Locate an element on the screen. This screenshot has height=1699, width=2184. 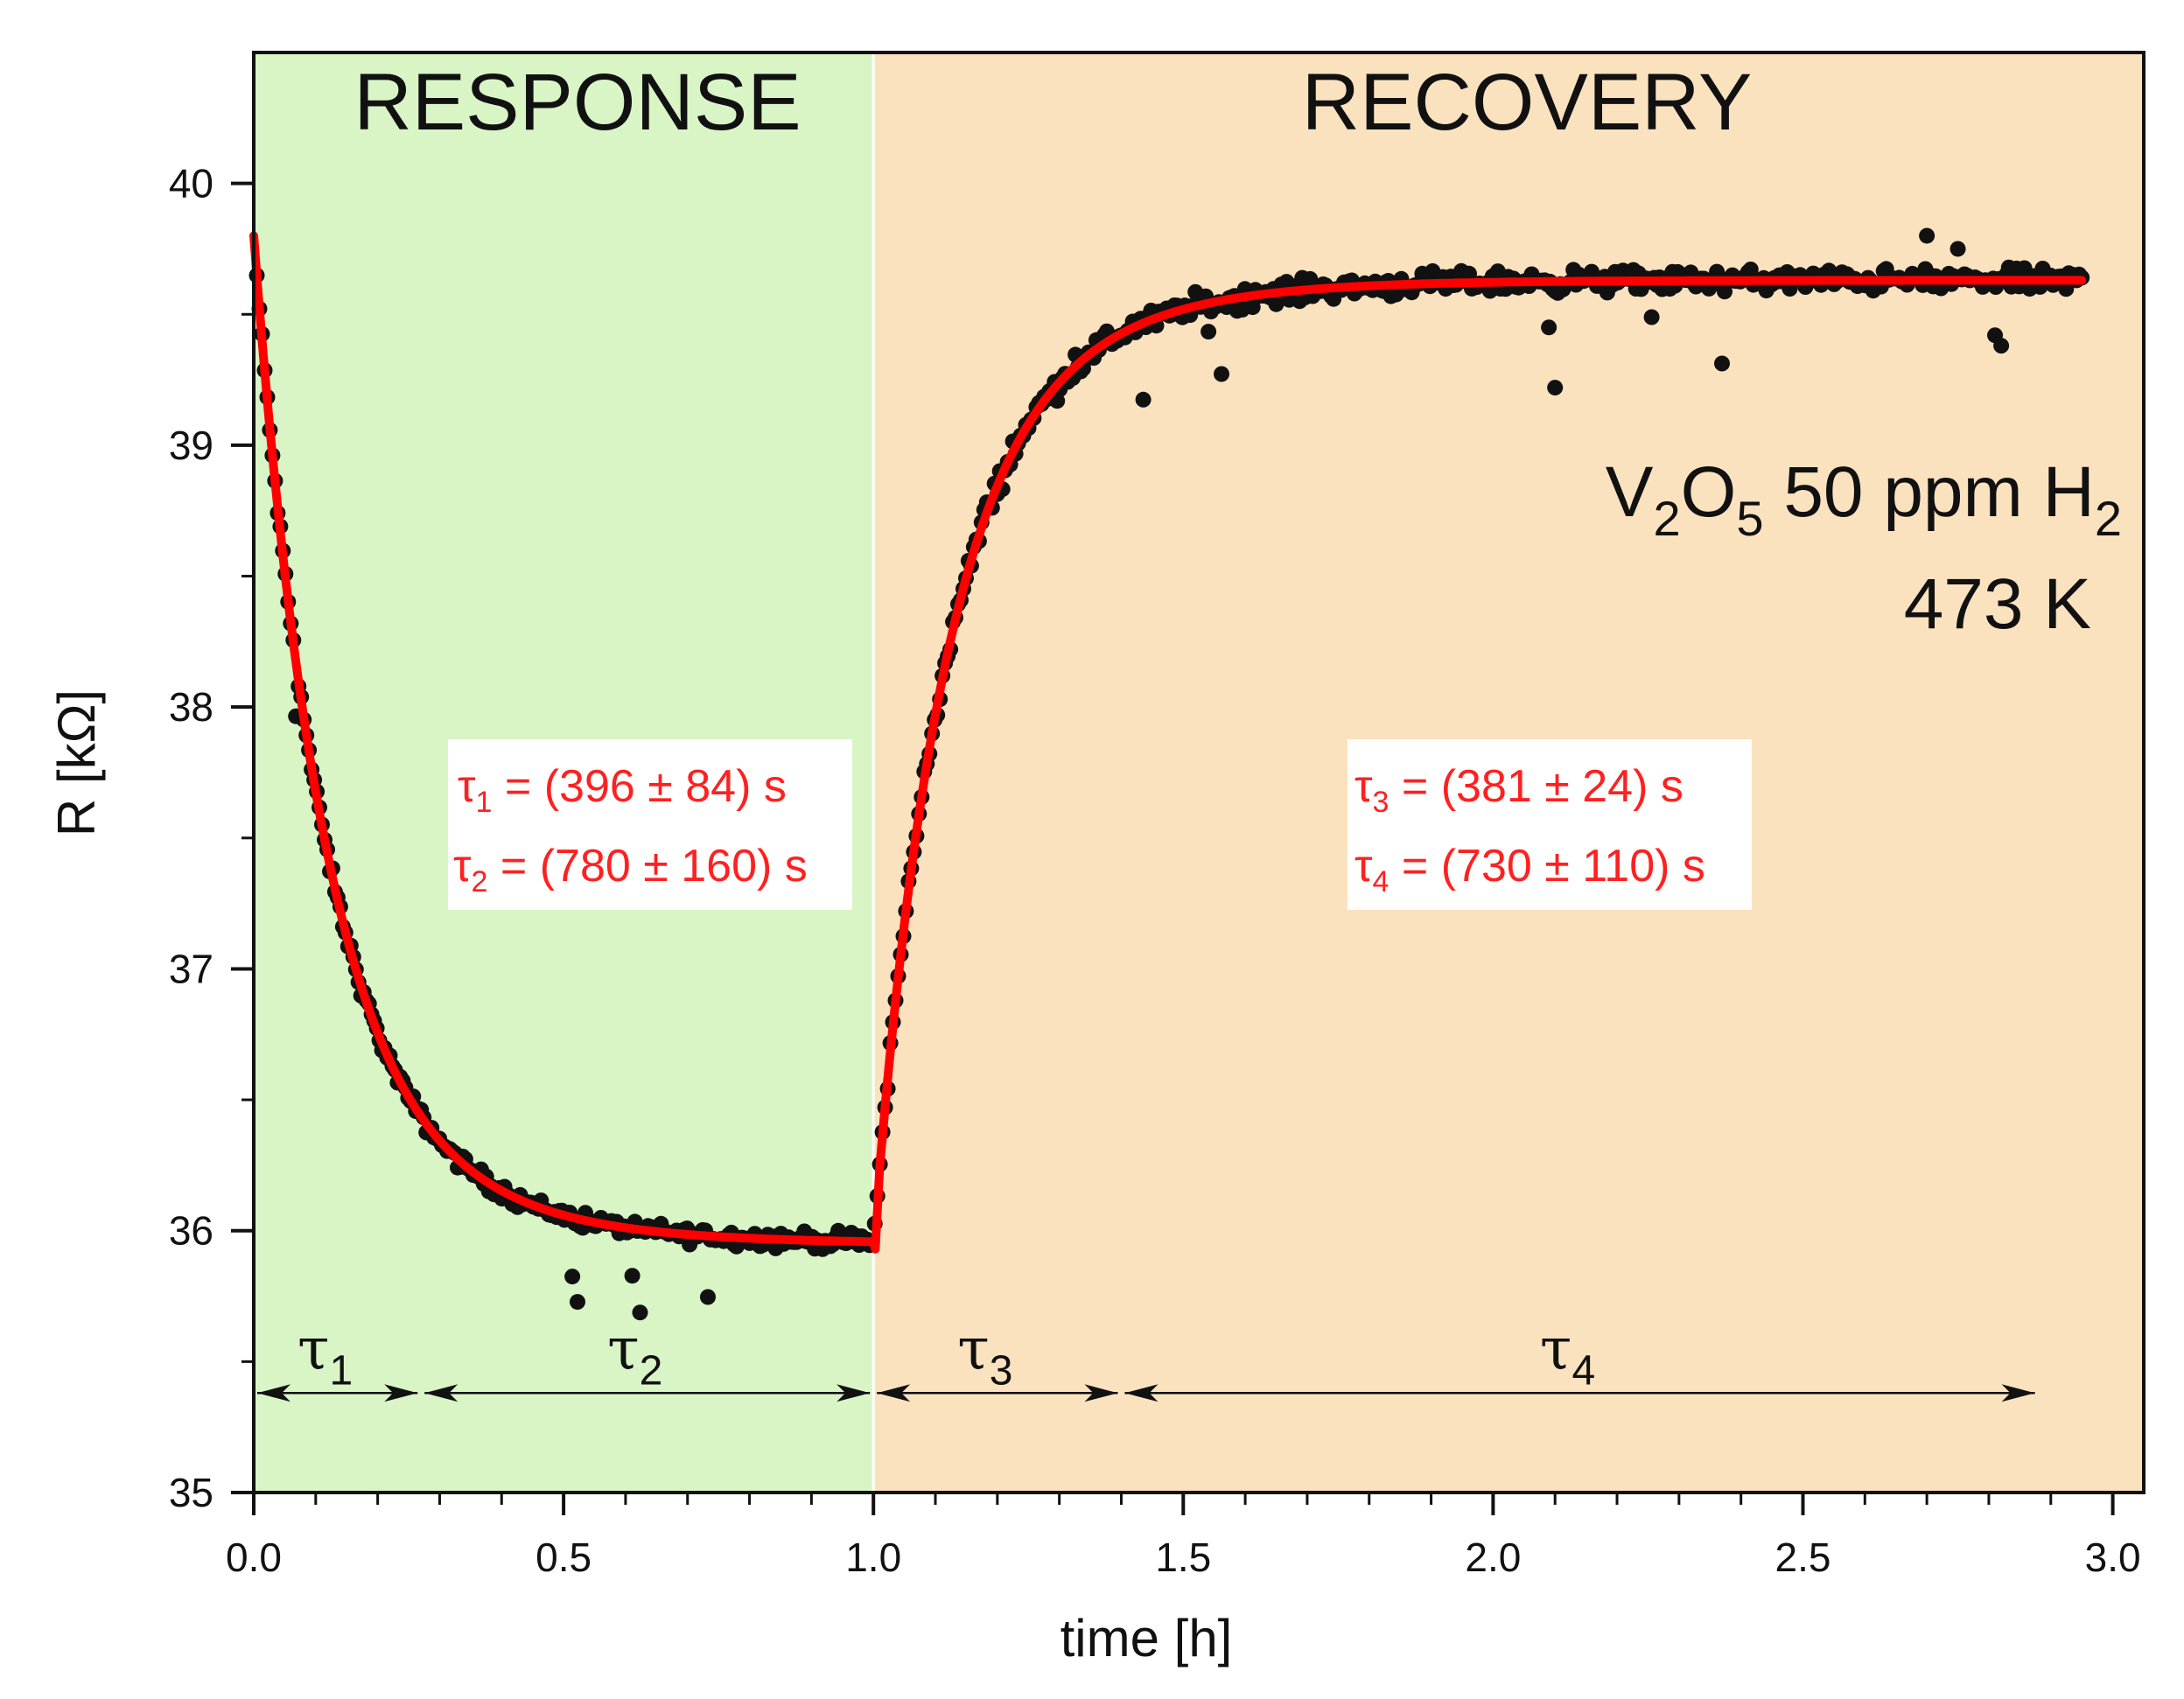
x-tick-label: 3.0 is located at coordinates (2113, 1557).